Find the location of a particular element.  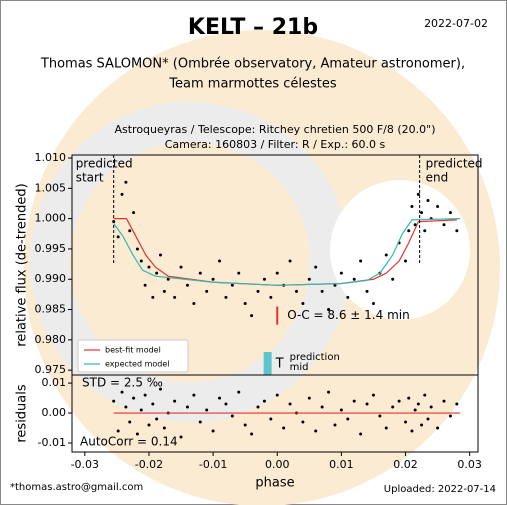

team: Team marmottes célestes is located at coordinates (252, 84).